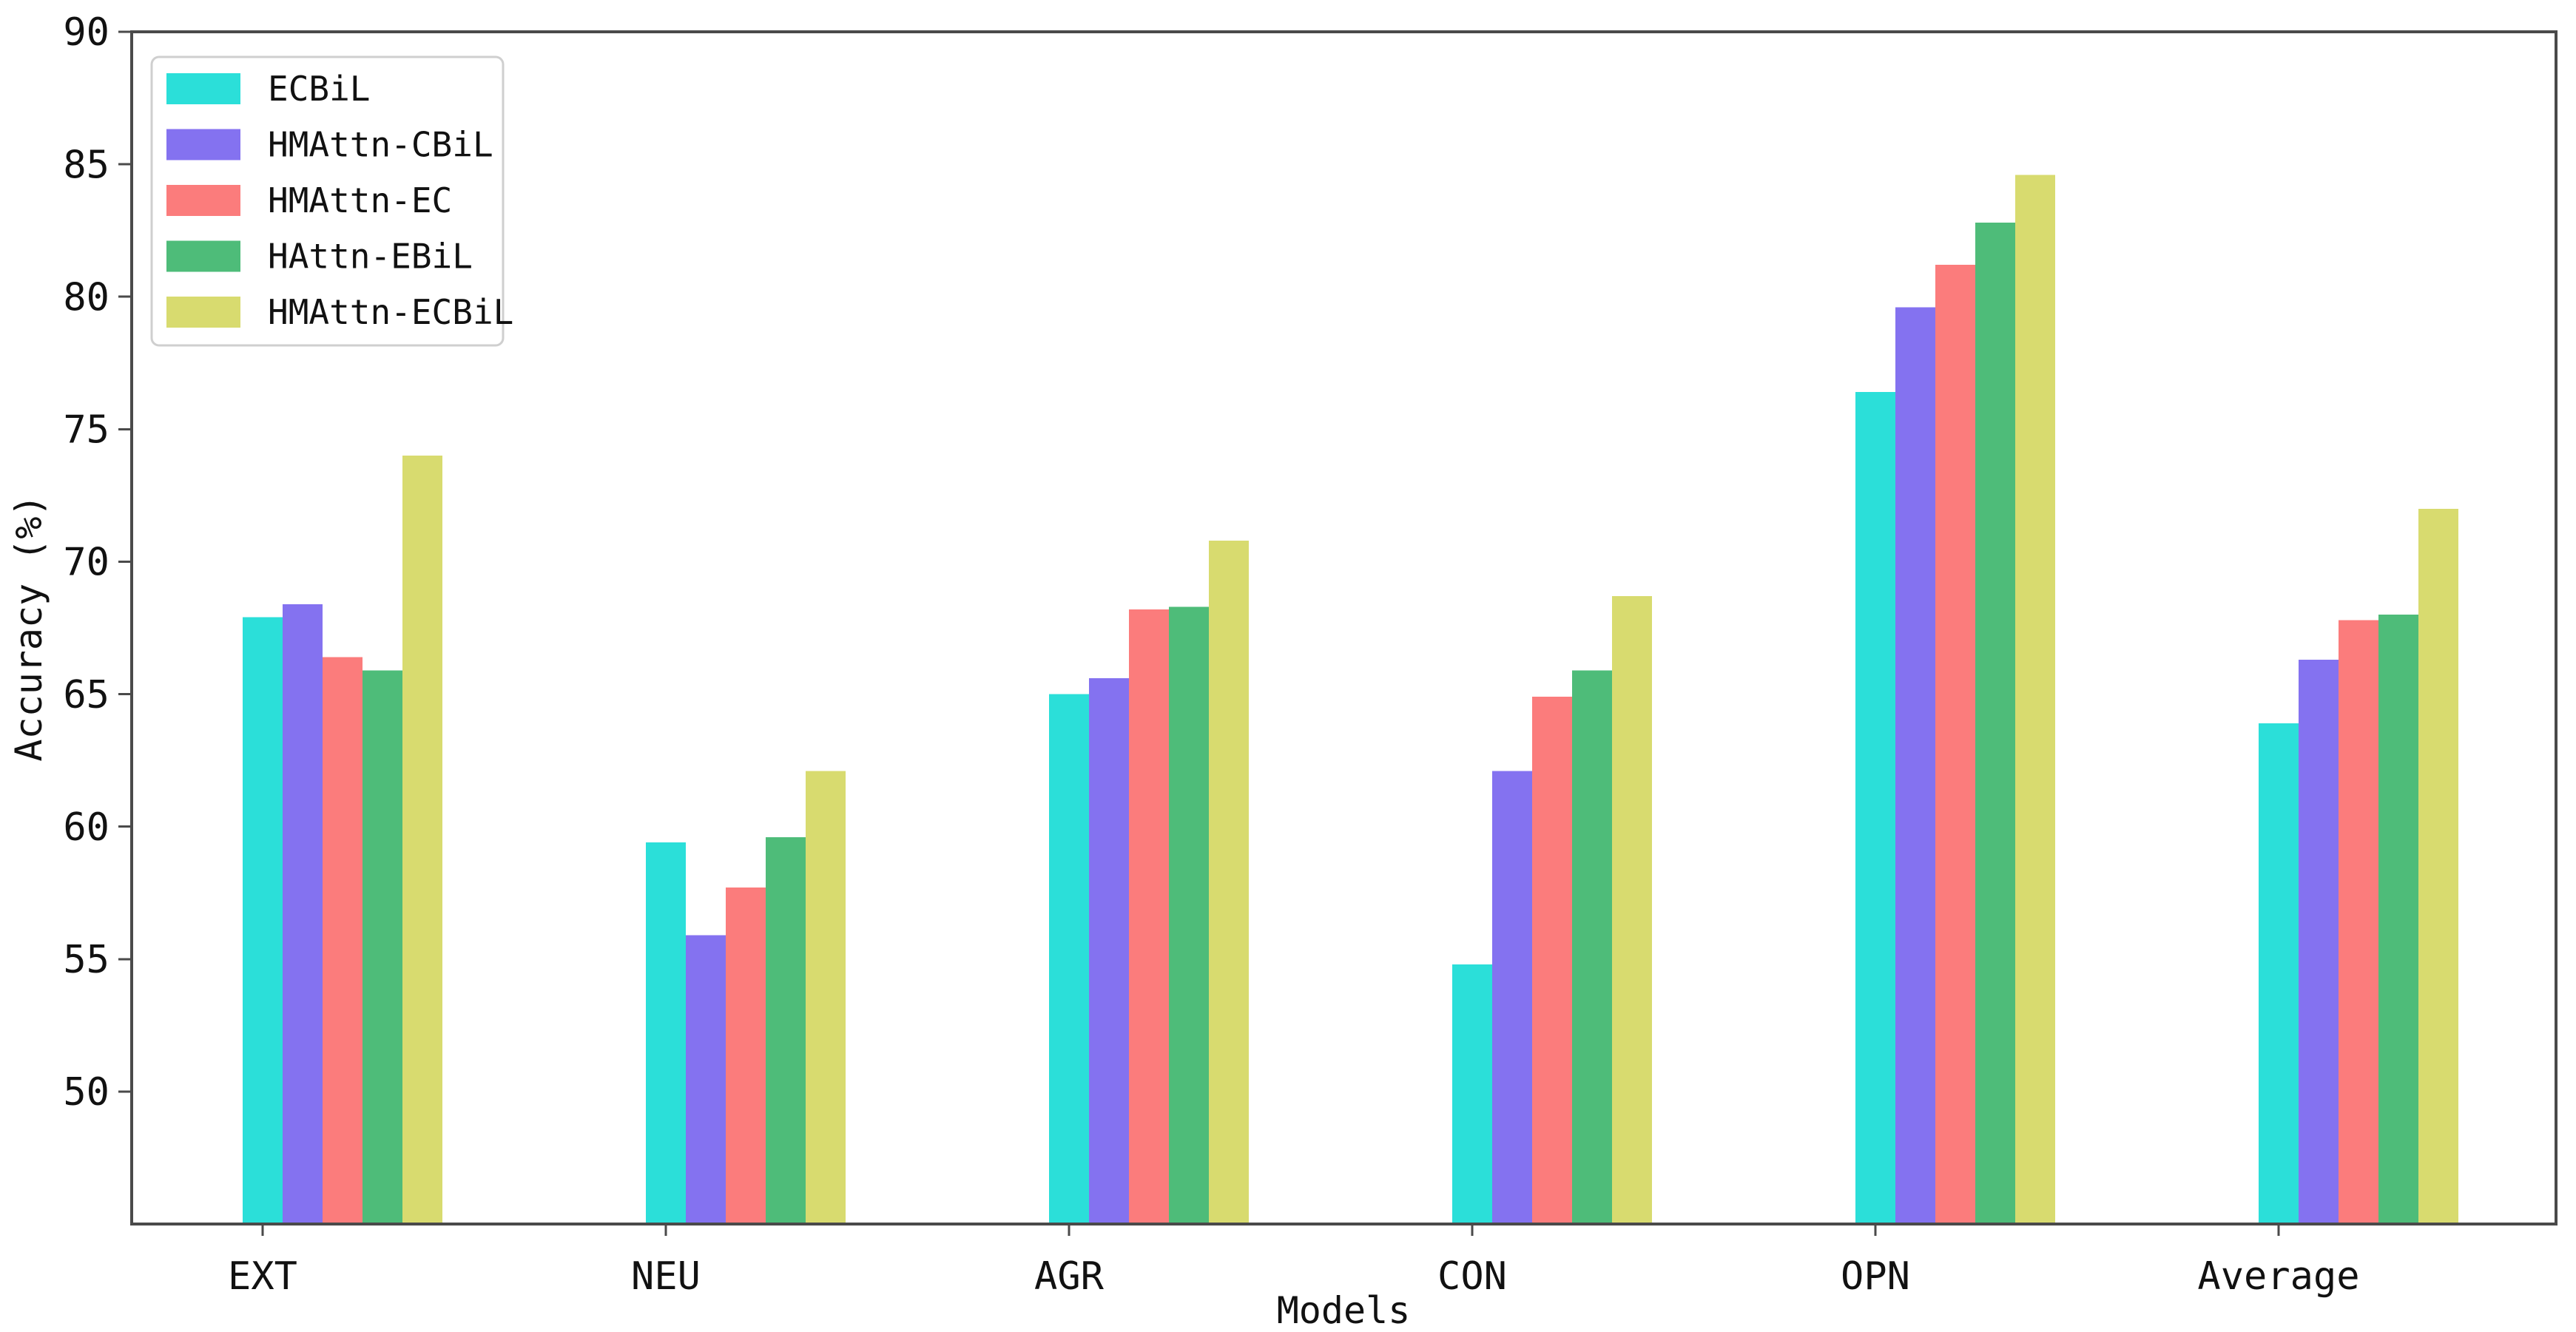  Describe the element at coordinates (2358, 922) in the screenshot. I see `bar-HMAttn-EC-Average` at that location.